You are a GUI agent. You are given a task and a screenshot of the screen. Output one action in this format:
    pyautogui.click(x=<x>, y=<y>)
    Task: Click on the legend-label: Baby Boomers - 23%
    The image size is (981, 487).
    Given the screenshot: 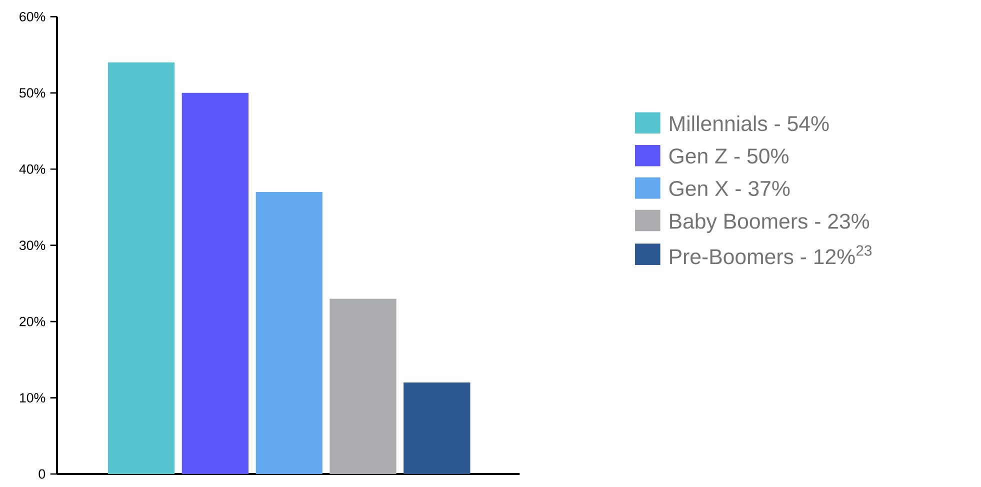 What is the action you would take?
    pyautogui.click(x=770, y=223)
    